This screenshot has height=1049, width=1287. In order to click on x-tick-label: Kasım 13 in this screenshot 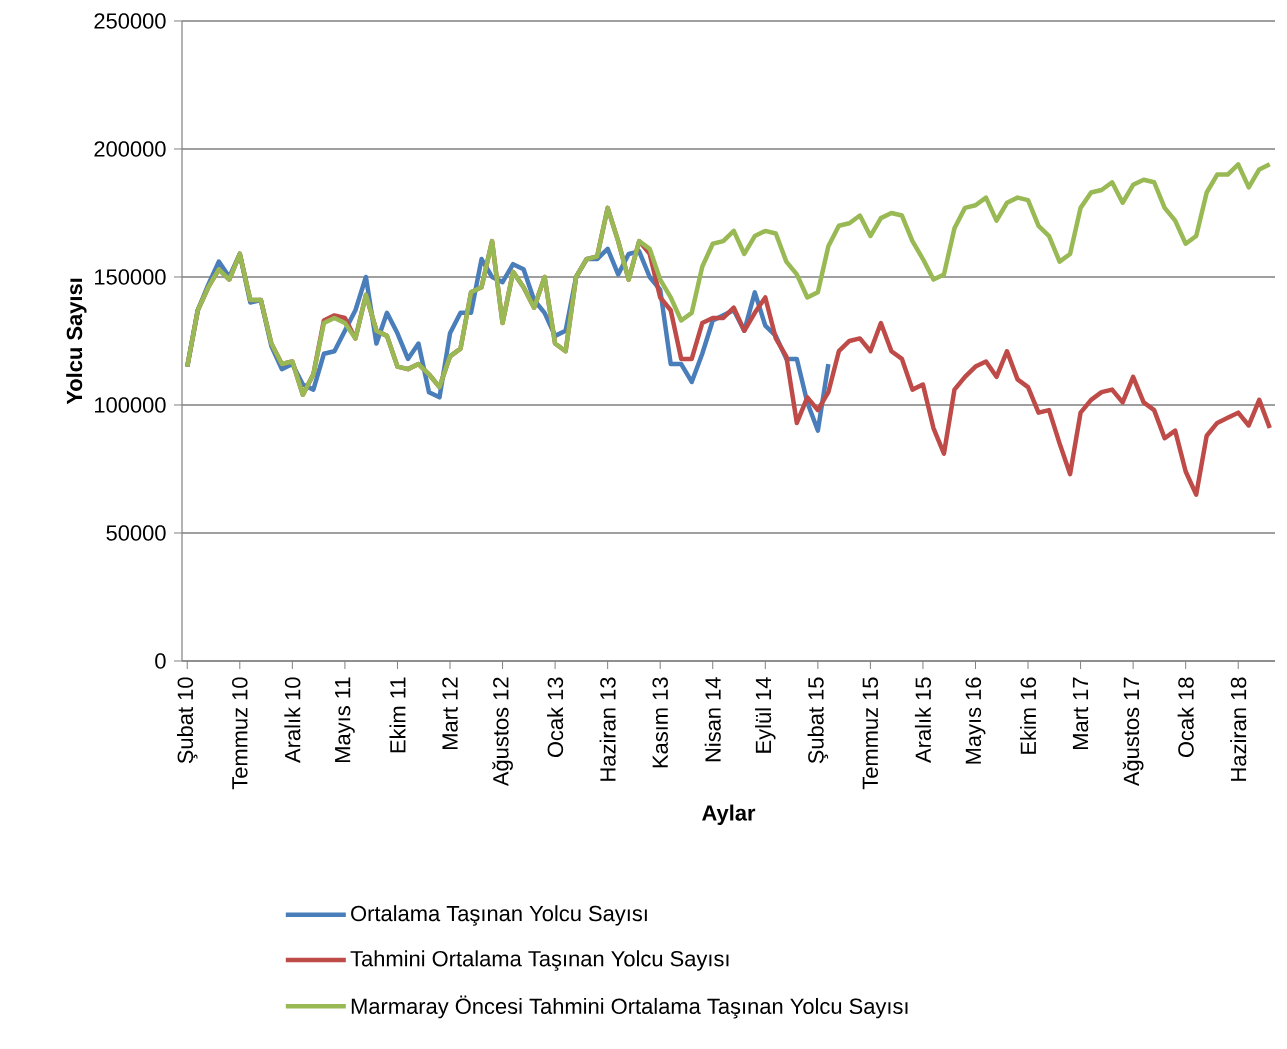, I will do `click(660, 722)`.